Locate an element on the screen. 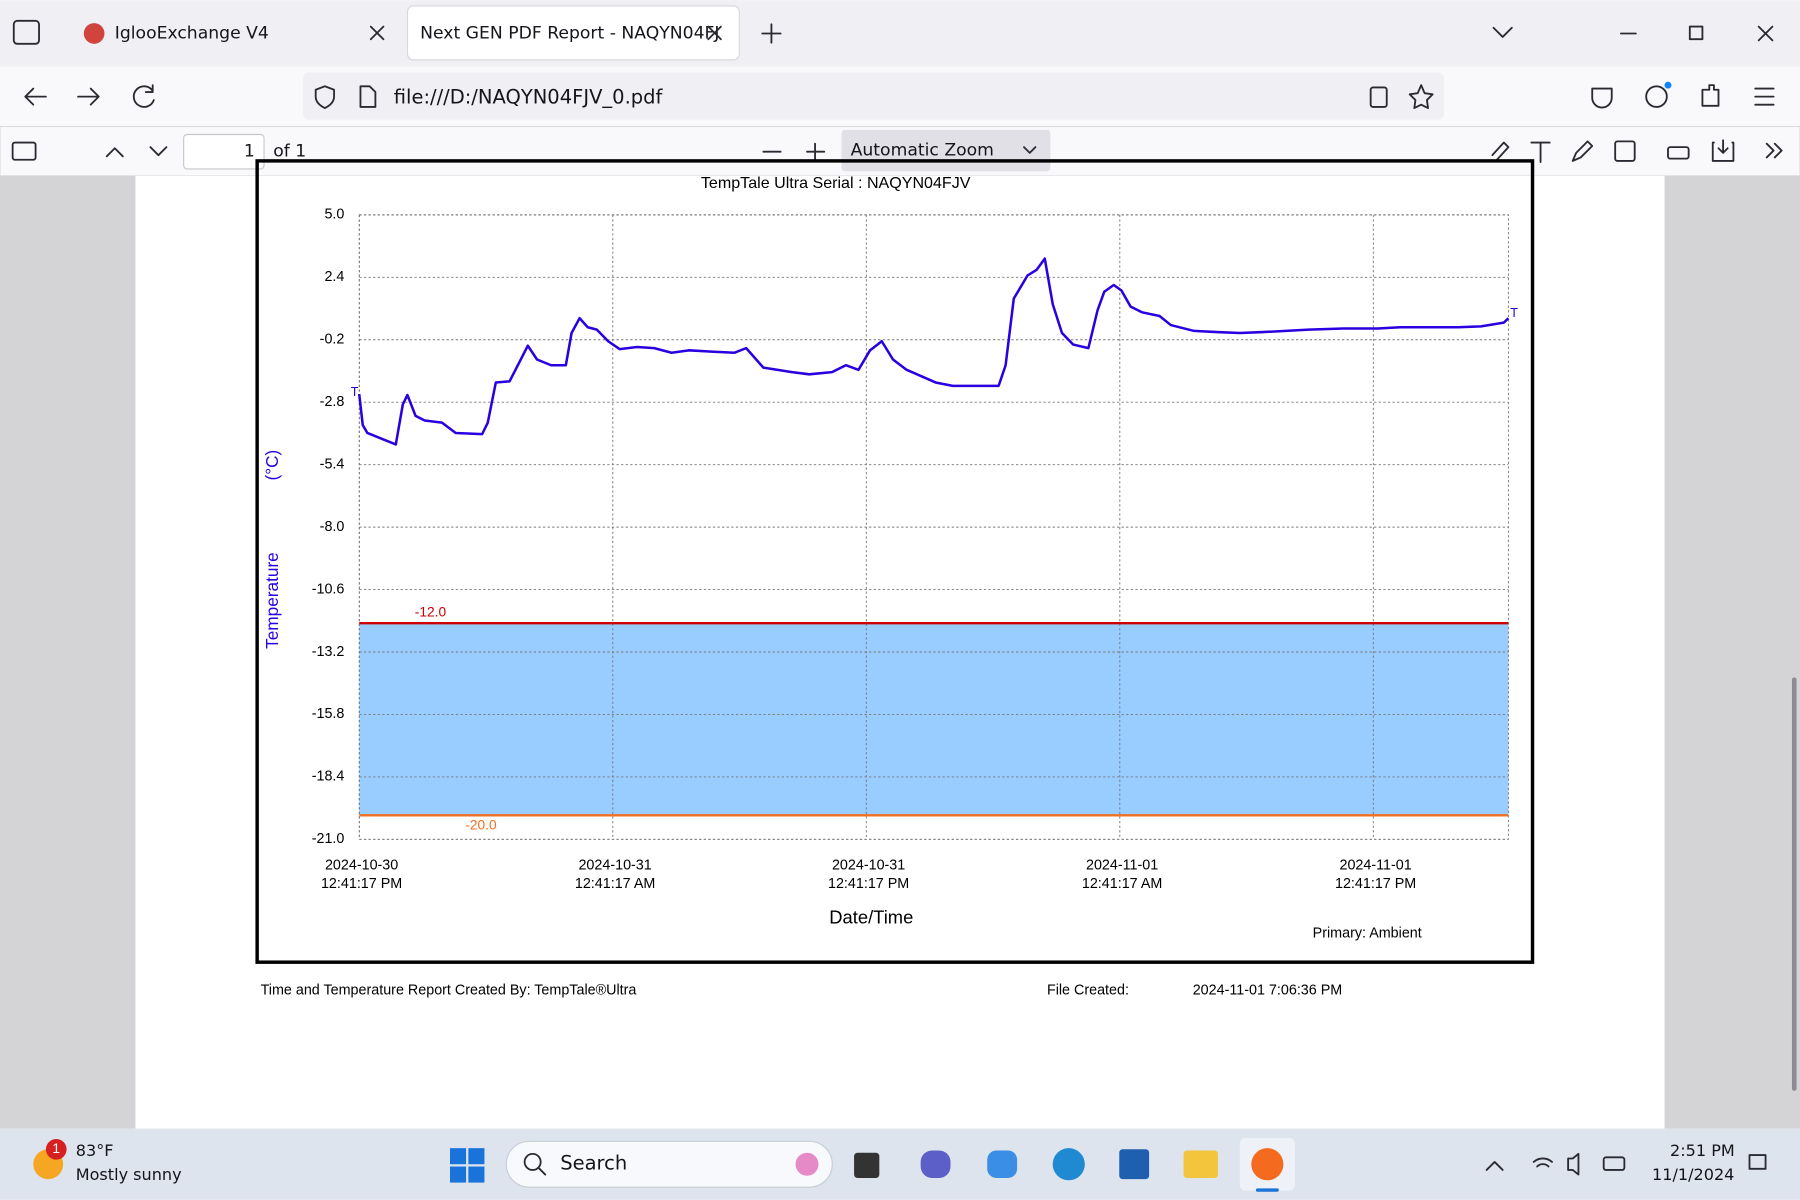 This screenshot has width=1800, height=1200. y-tick-label: -13.2 is located at coordinates (328, 652).